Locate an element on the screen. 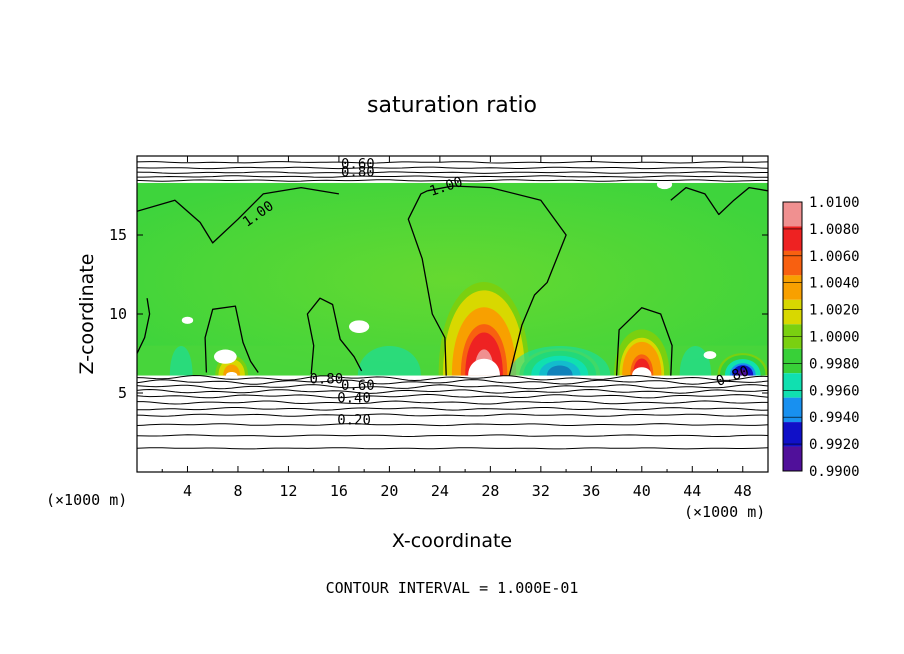  x-tick-label: 36 is located at coordinates (591, 491).